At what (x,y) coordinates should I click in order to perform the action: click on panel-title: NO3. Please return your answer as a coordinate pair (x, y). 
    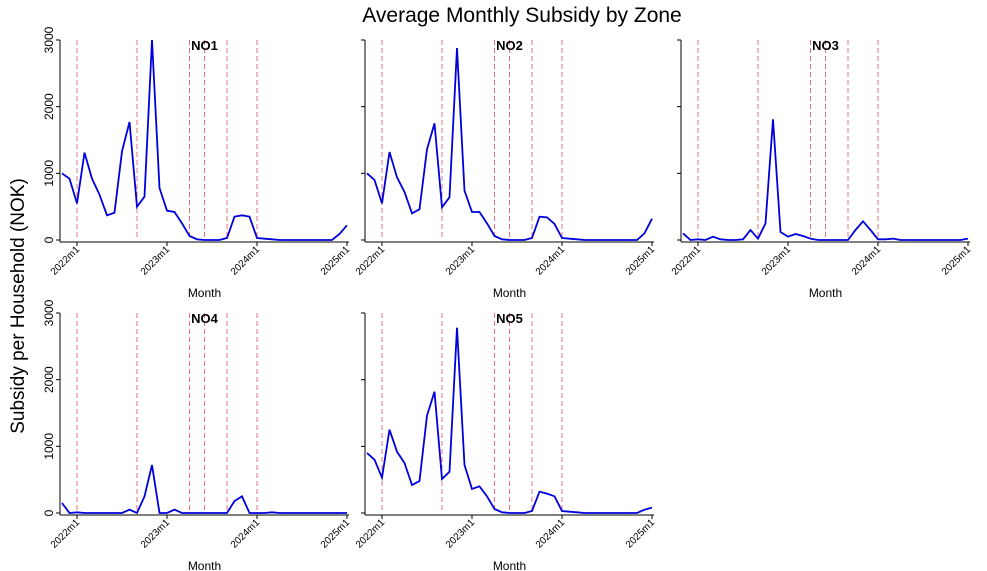
    Looking at the image, I should click on (825, 45).